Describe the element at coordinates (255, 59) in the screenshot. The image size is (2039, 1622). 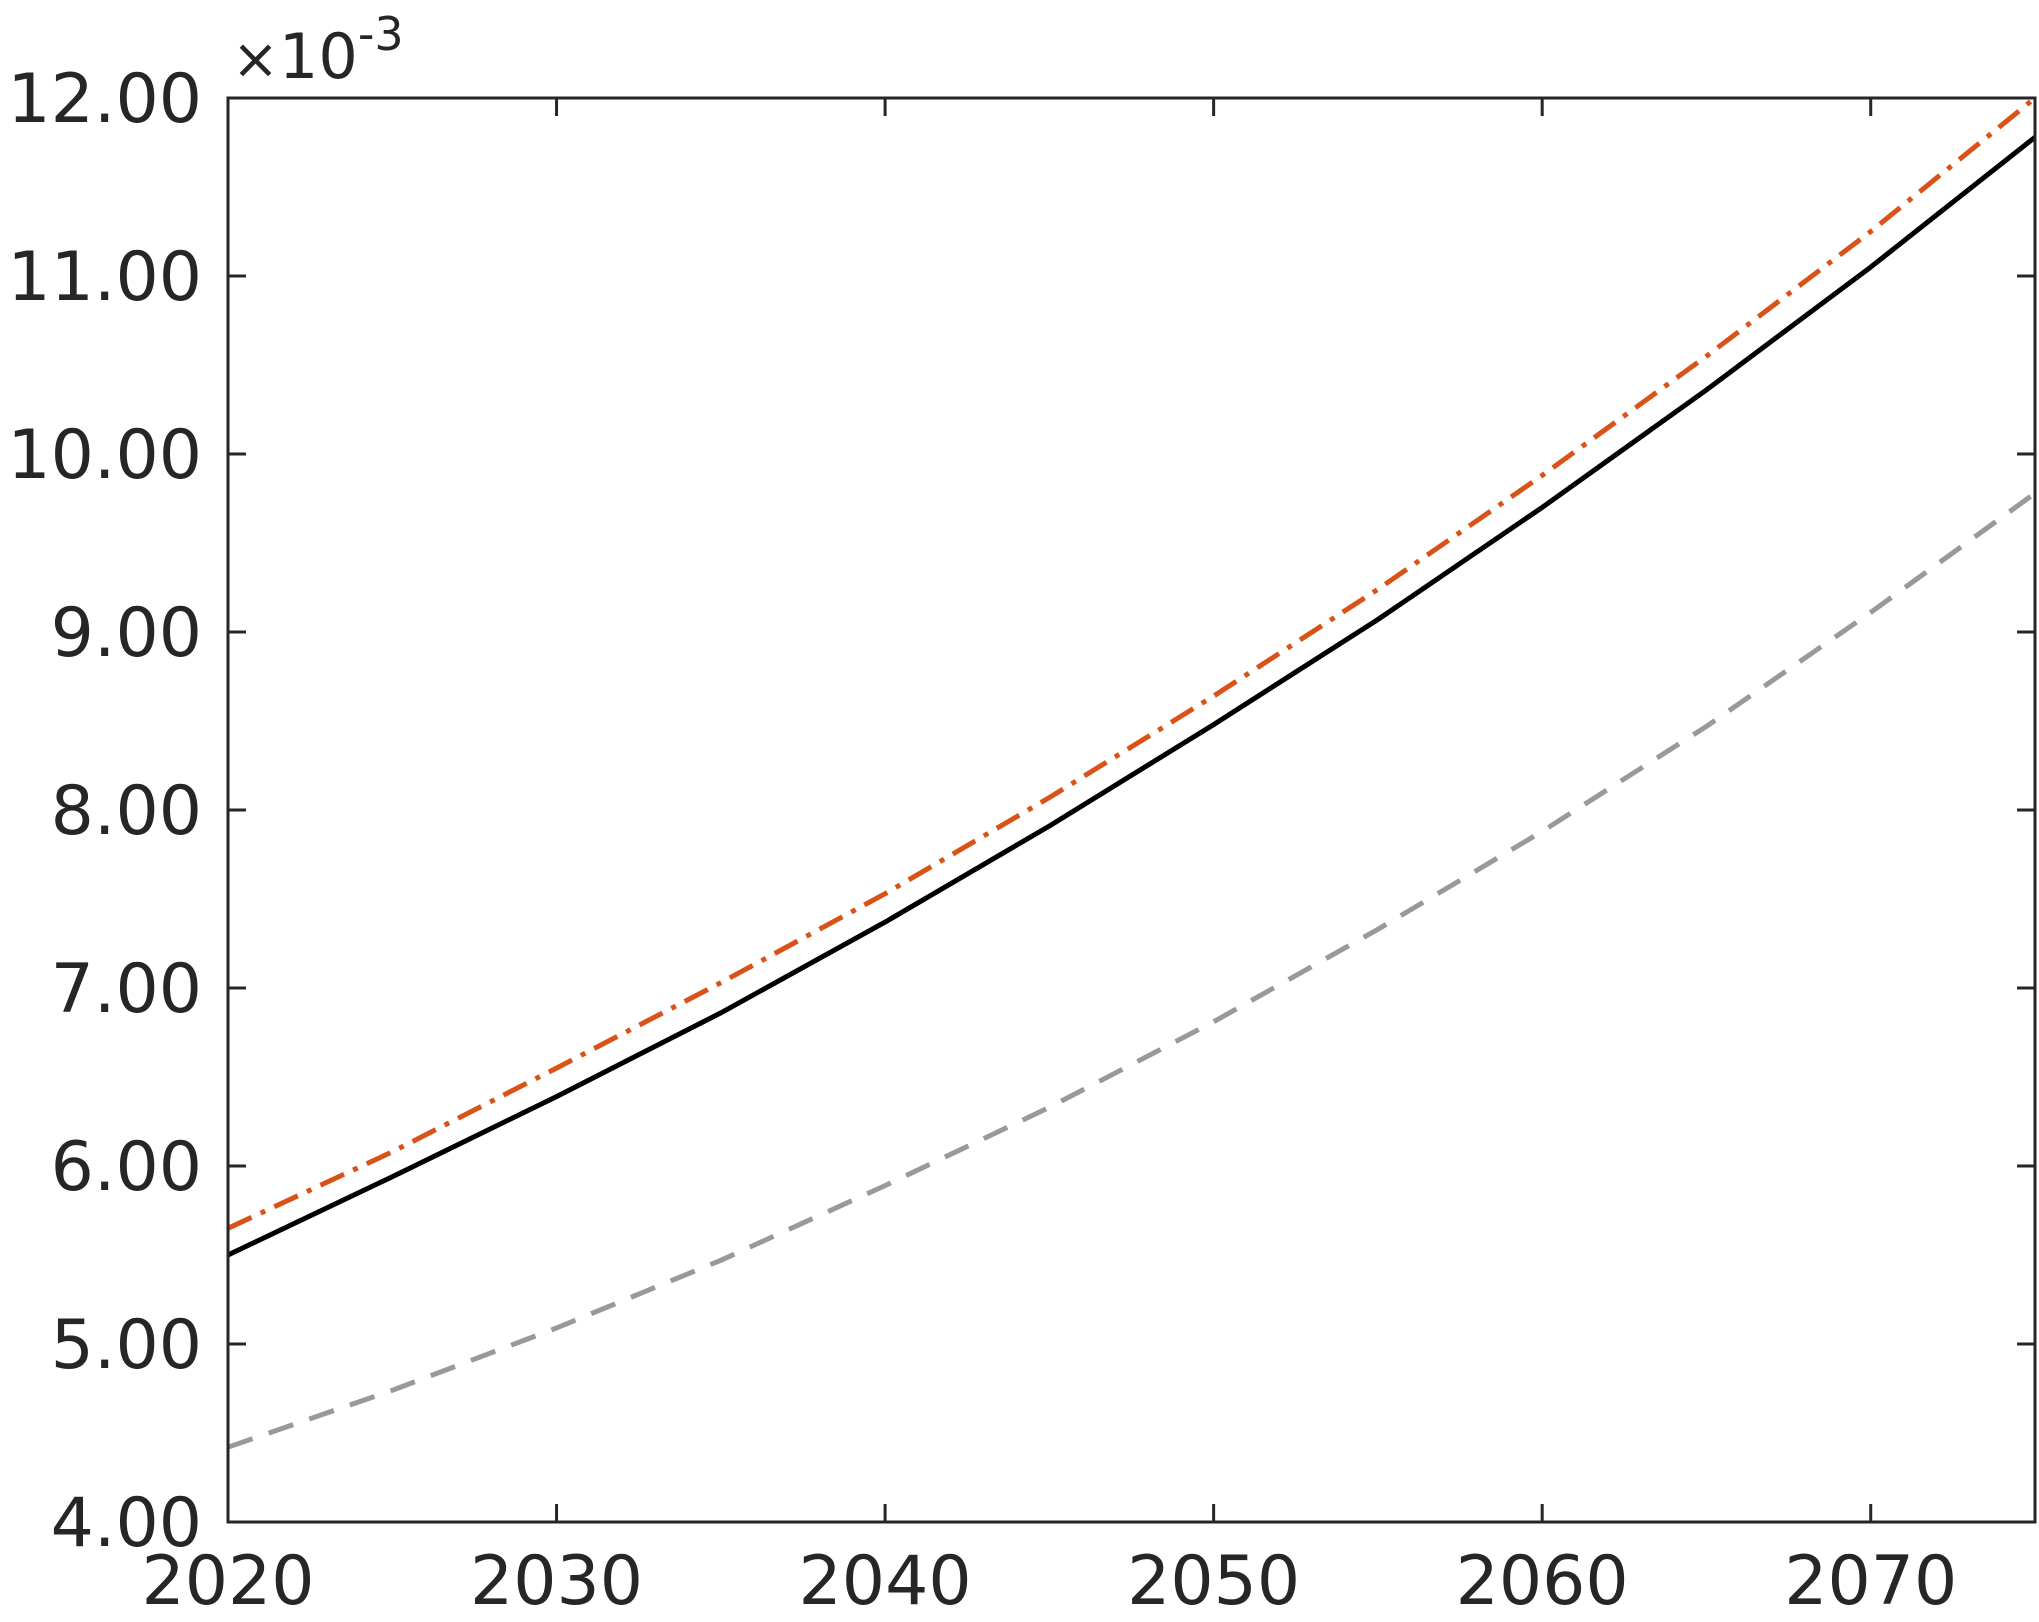
I see `y-exponent-times: ×` at that location.